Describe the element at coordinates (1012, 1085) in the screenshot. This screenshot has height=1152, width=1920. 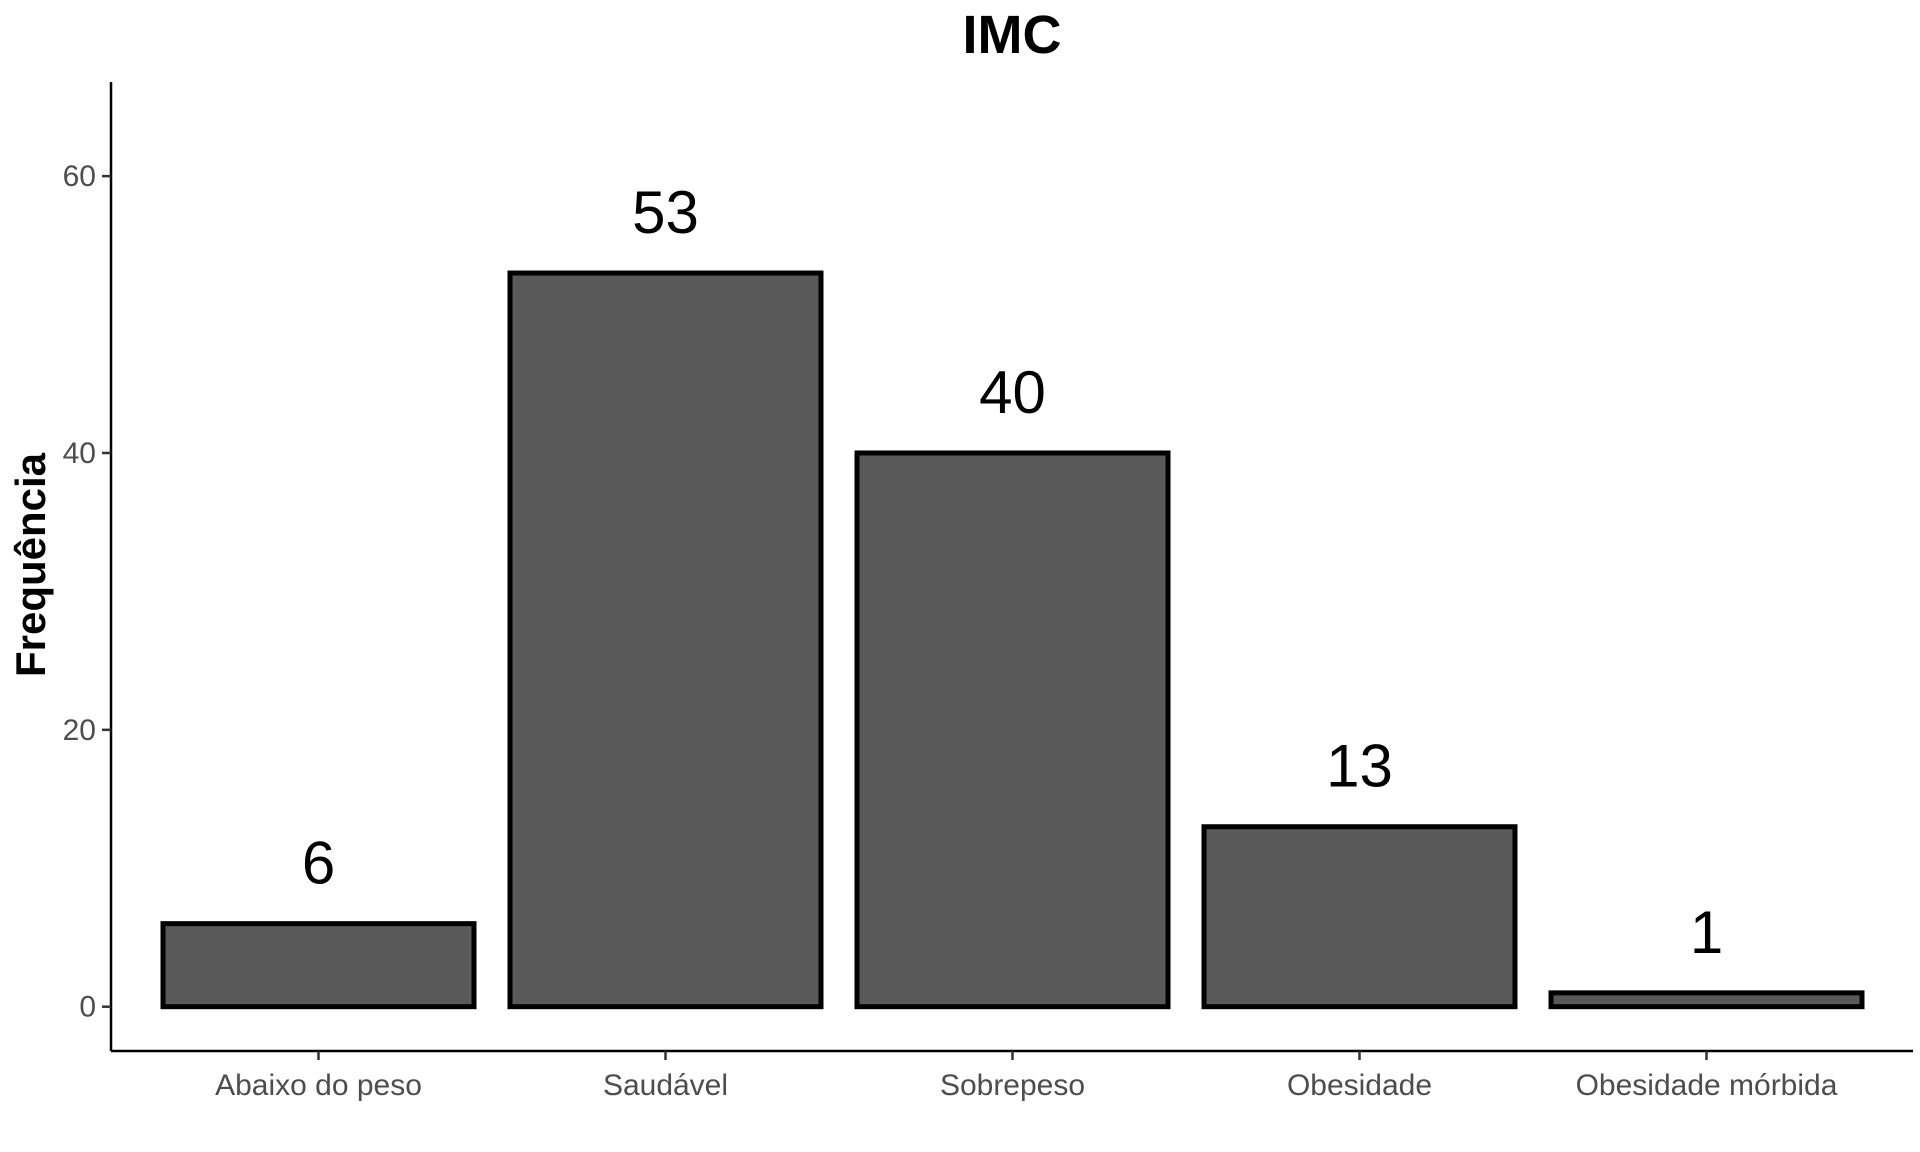
I see `x-tick-label-2: Sobrepeso` at that location.